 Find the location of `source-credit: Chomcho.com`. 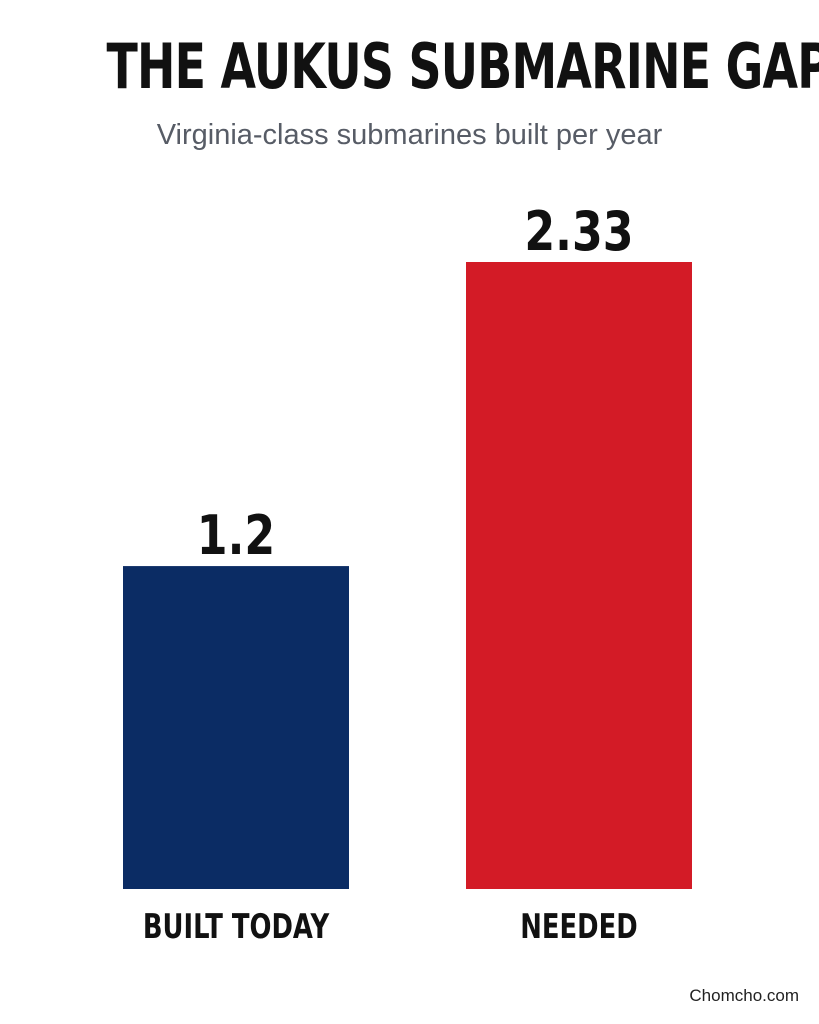

source-credit: Chomcho.com is located at coordinates (744, 995).